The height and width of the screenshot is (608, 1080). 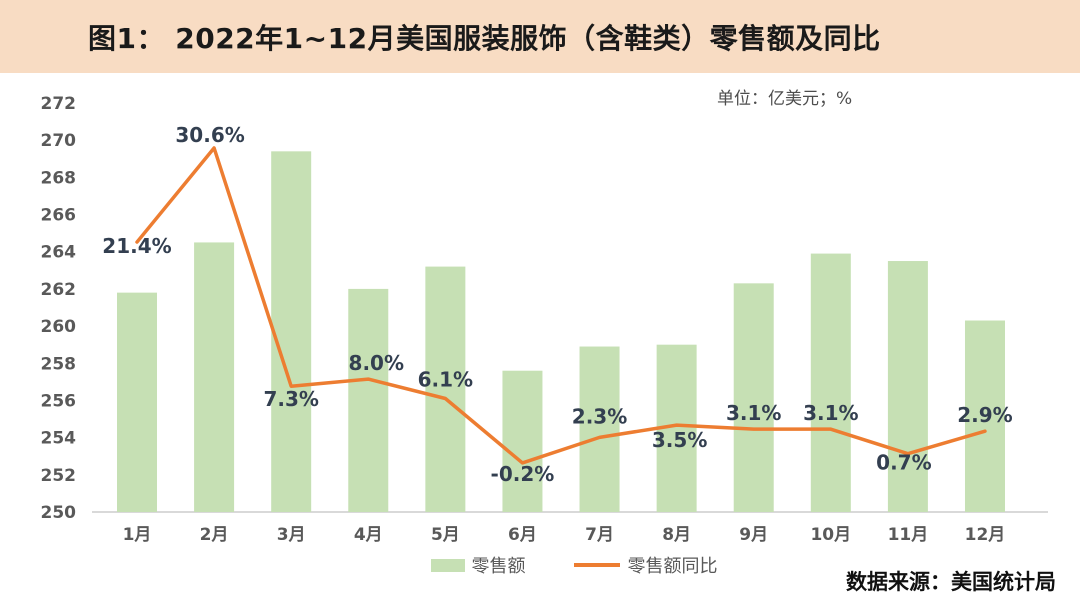 What do you see at coordinates (445, 380) in the screenshot?
I see `yoy-point-label: 6.1%` at bounding box center [445, 380].